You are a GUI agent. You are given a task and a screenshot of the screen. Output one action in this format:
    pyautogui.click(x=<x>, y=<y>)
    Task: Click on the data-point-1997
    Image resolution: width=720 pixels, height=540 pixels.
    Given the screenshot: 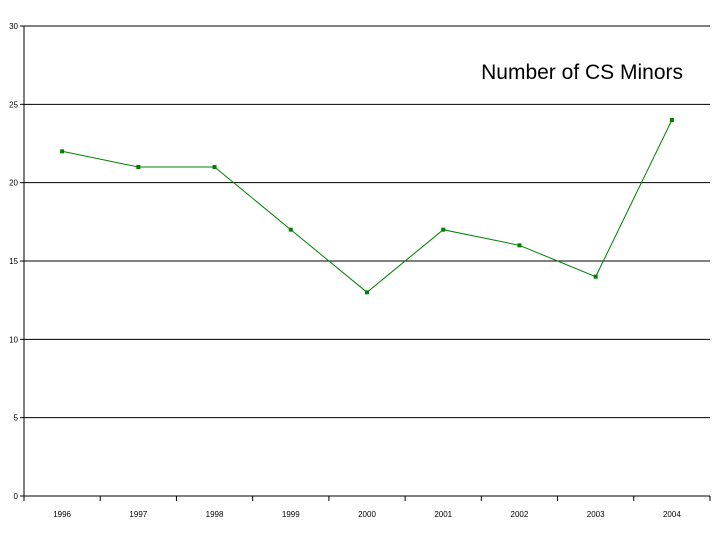 What is the action you would take?
    pyautogui.click(x=138, y=167)
    